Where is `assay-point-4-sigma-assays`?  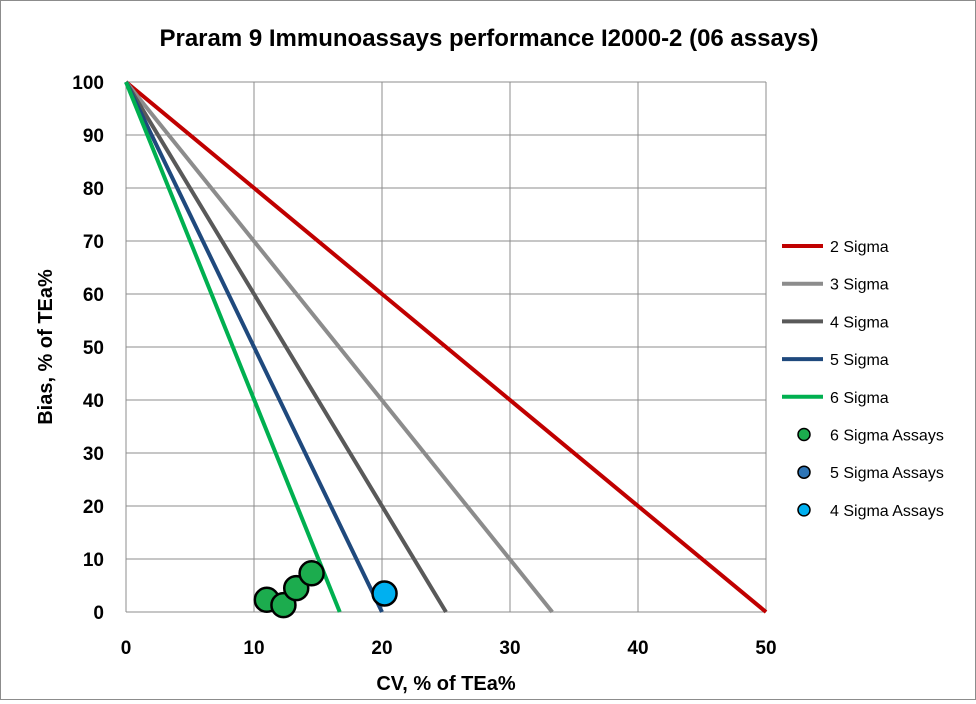 assay-point-4-sigma-assays is located at coordinates (384, 593).